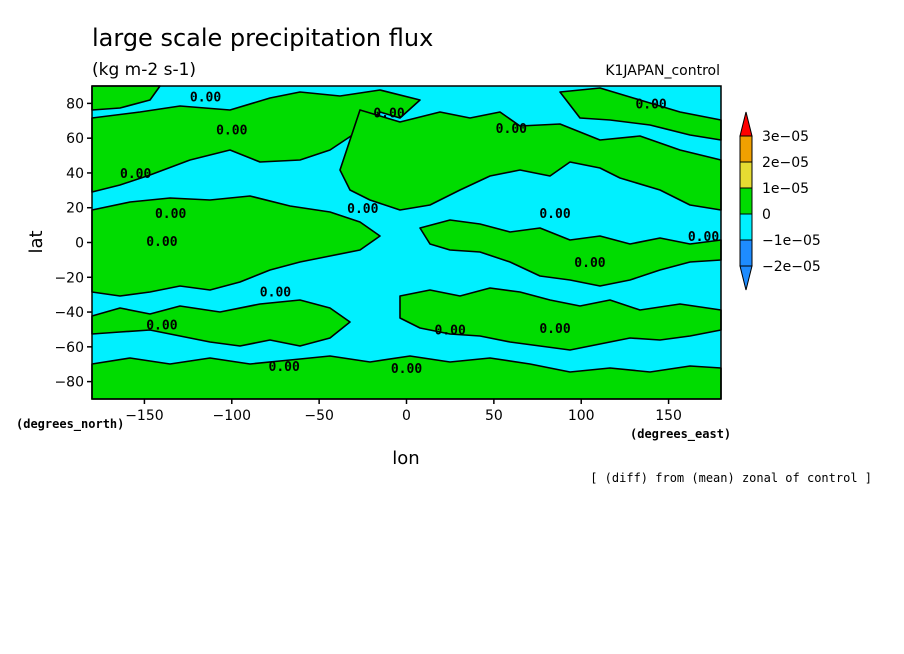  I want to click on colorbar-label: 1e−05, so click(785, 189).